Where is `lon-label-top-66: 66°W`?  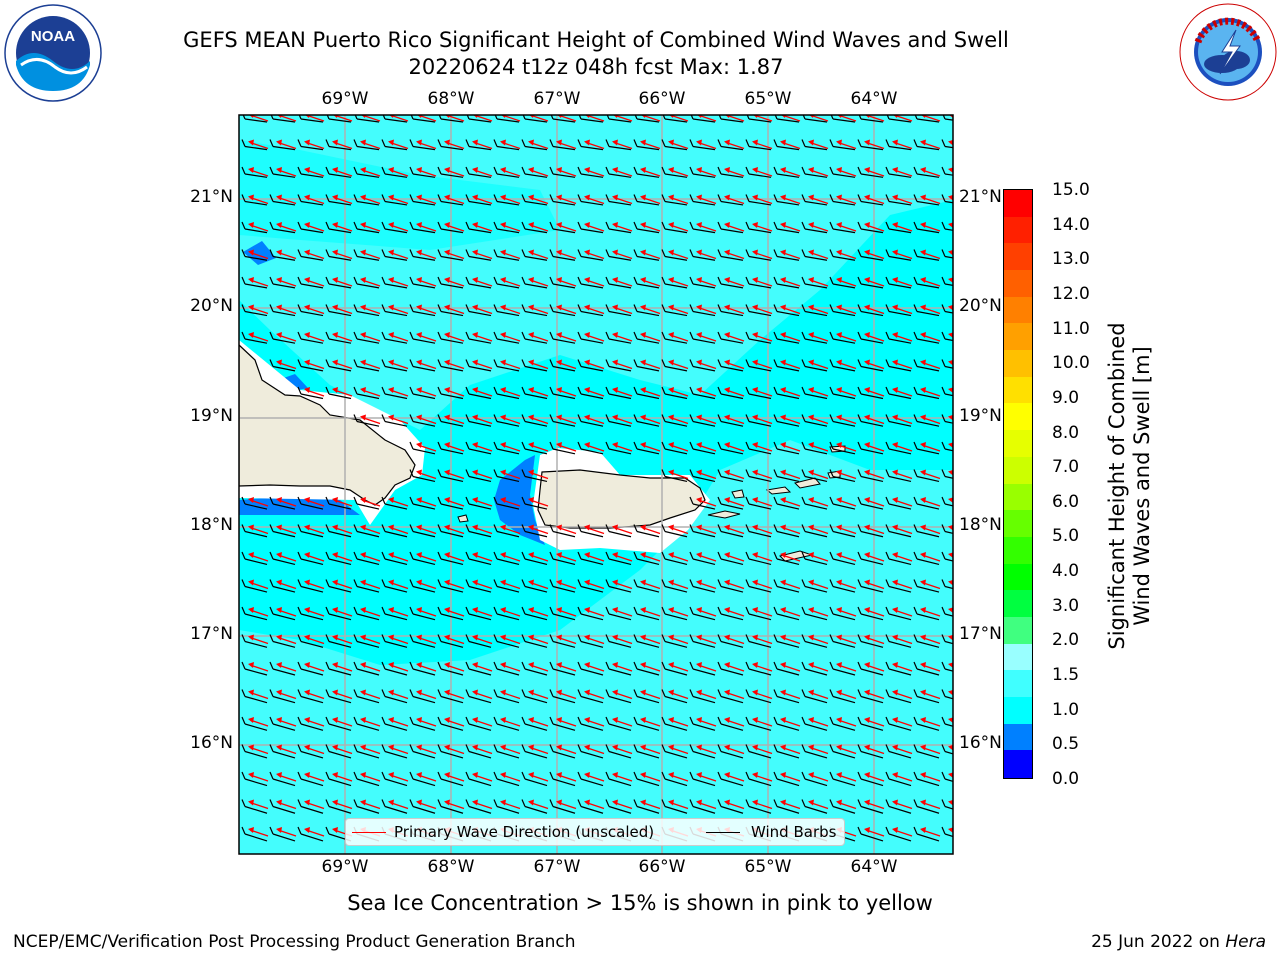
lon-label-top-66: 66°W is located at coordinates (662, 99).